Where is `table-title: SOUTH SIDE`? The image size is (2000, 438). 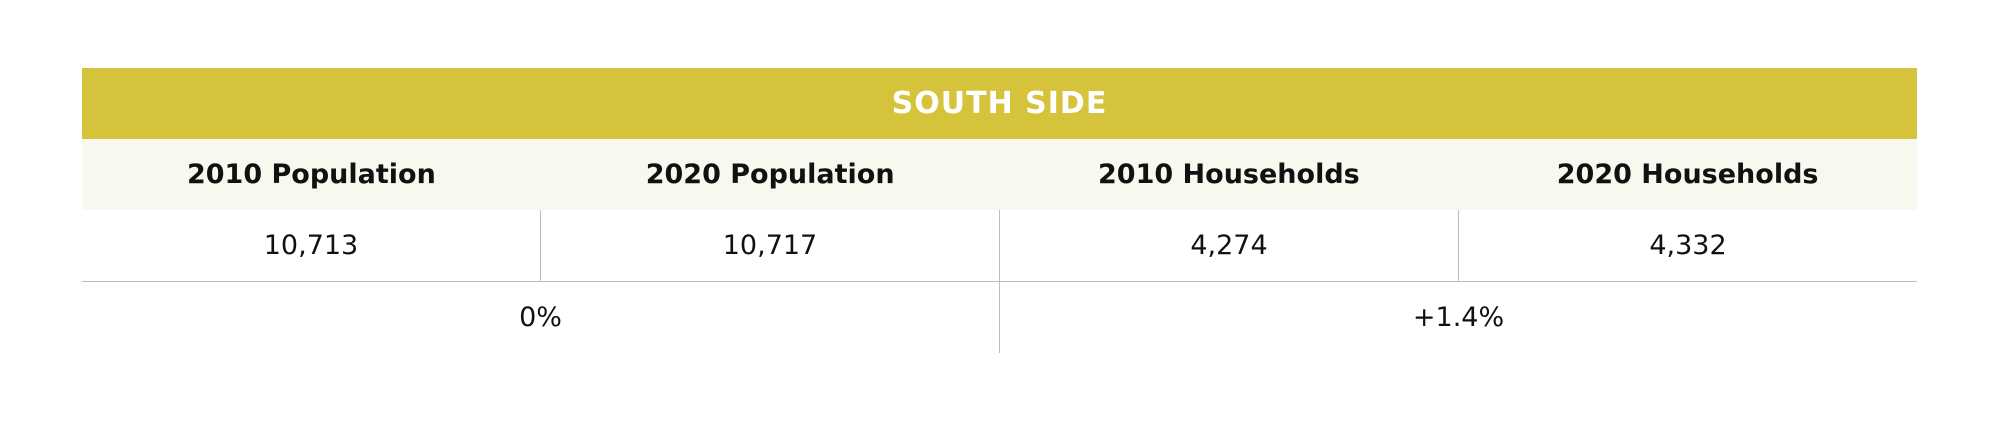
table-title: SOUTH SIDE is located at coordinates (999, 103).